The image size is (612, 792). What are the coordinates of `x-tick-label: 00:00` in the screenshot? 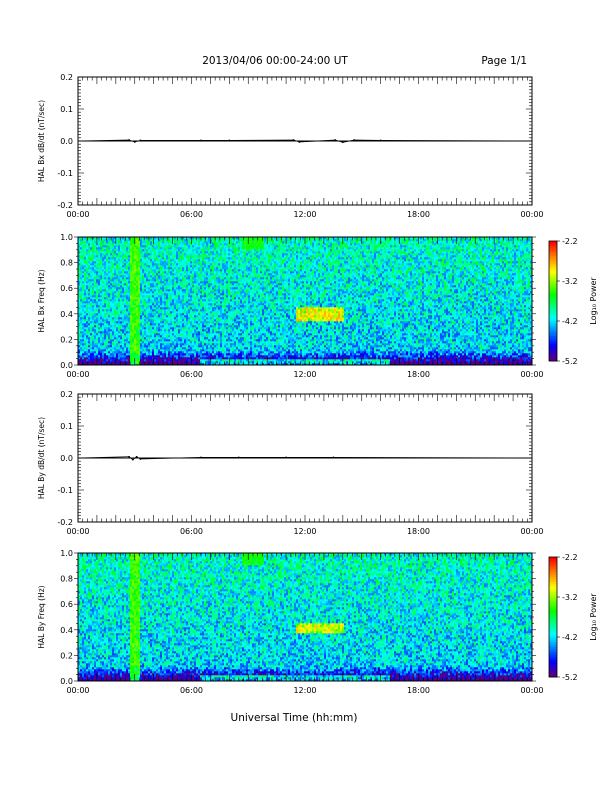 It's located at (531, 214).